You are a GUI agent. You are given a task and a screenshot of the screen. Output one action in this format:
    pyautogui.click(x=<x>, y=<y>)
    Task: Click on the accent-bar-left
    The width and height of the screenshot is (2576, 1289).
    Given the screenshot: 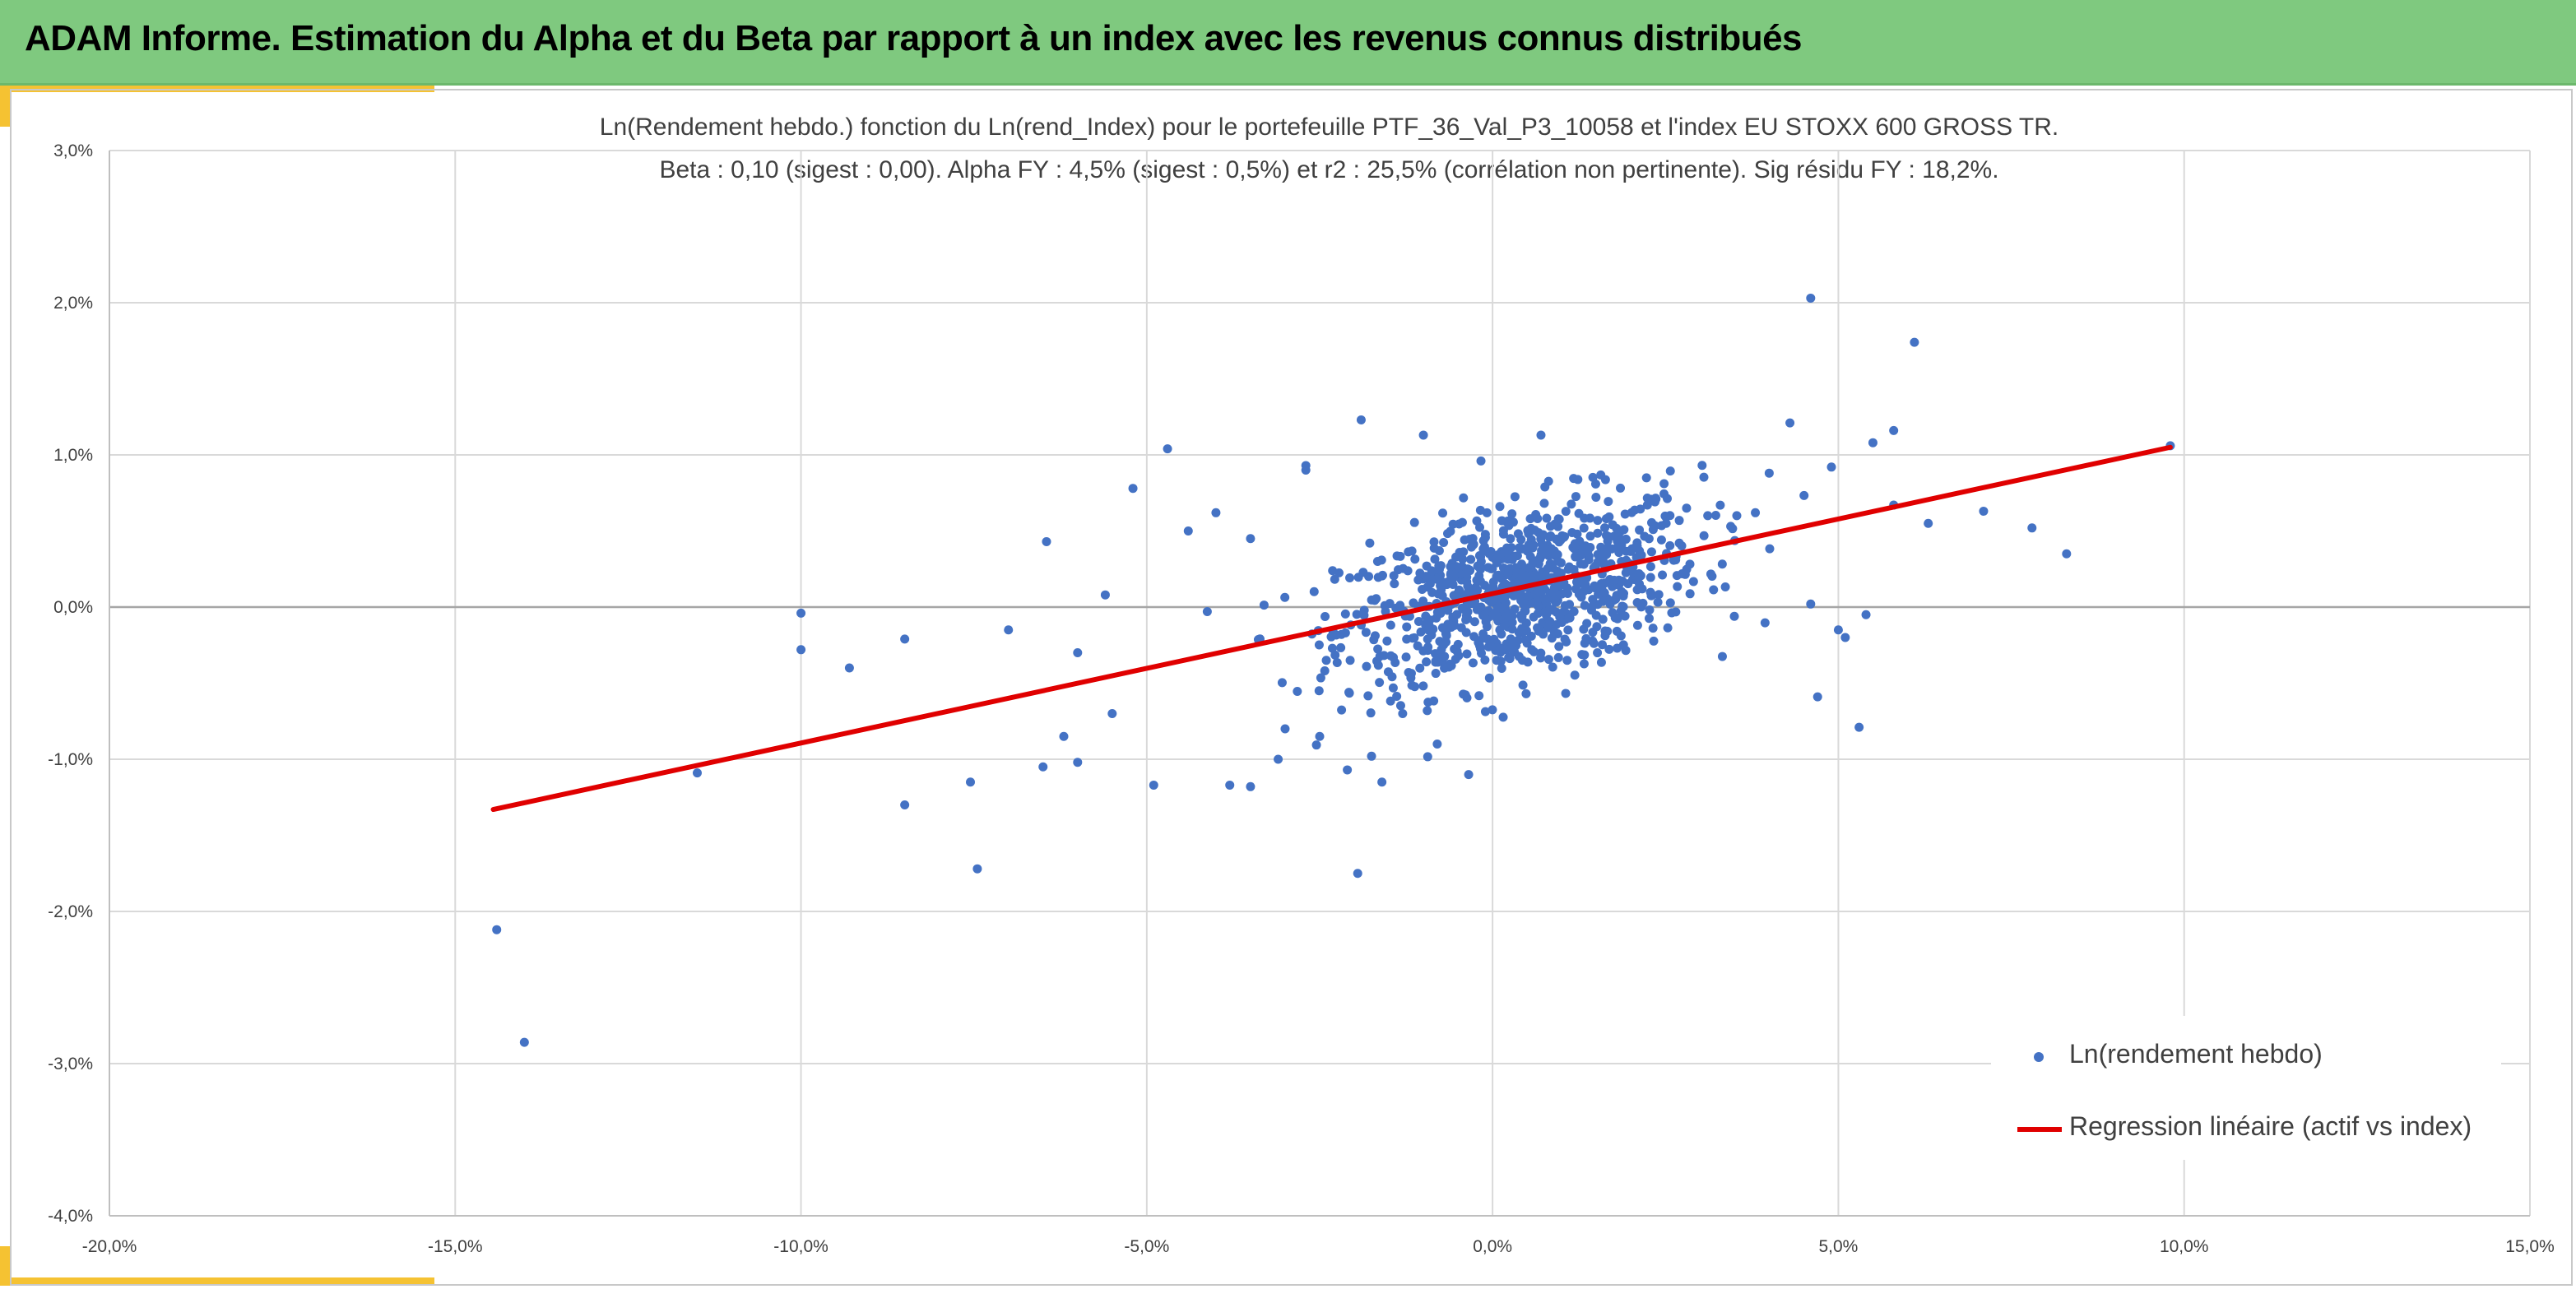 What is the action you would take?
    pyautogui.click(x=5, y=106)
    